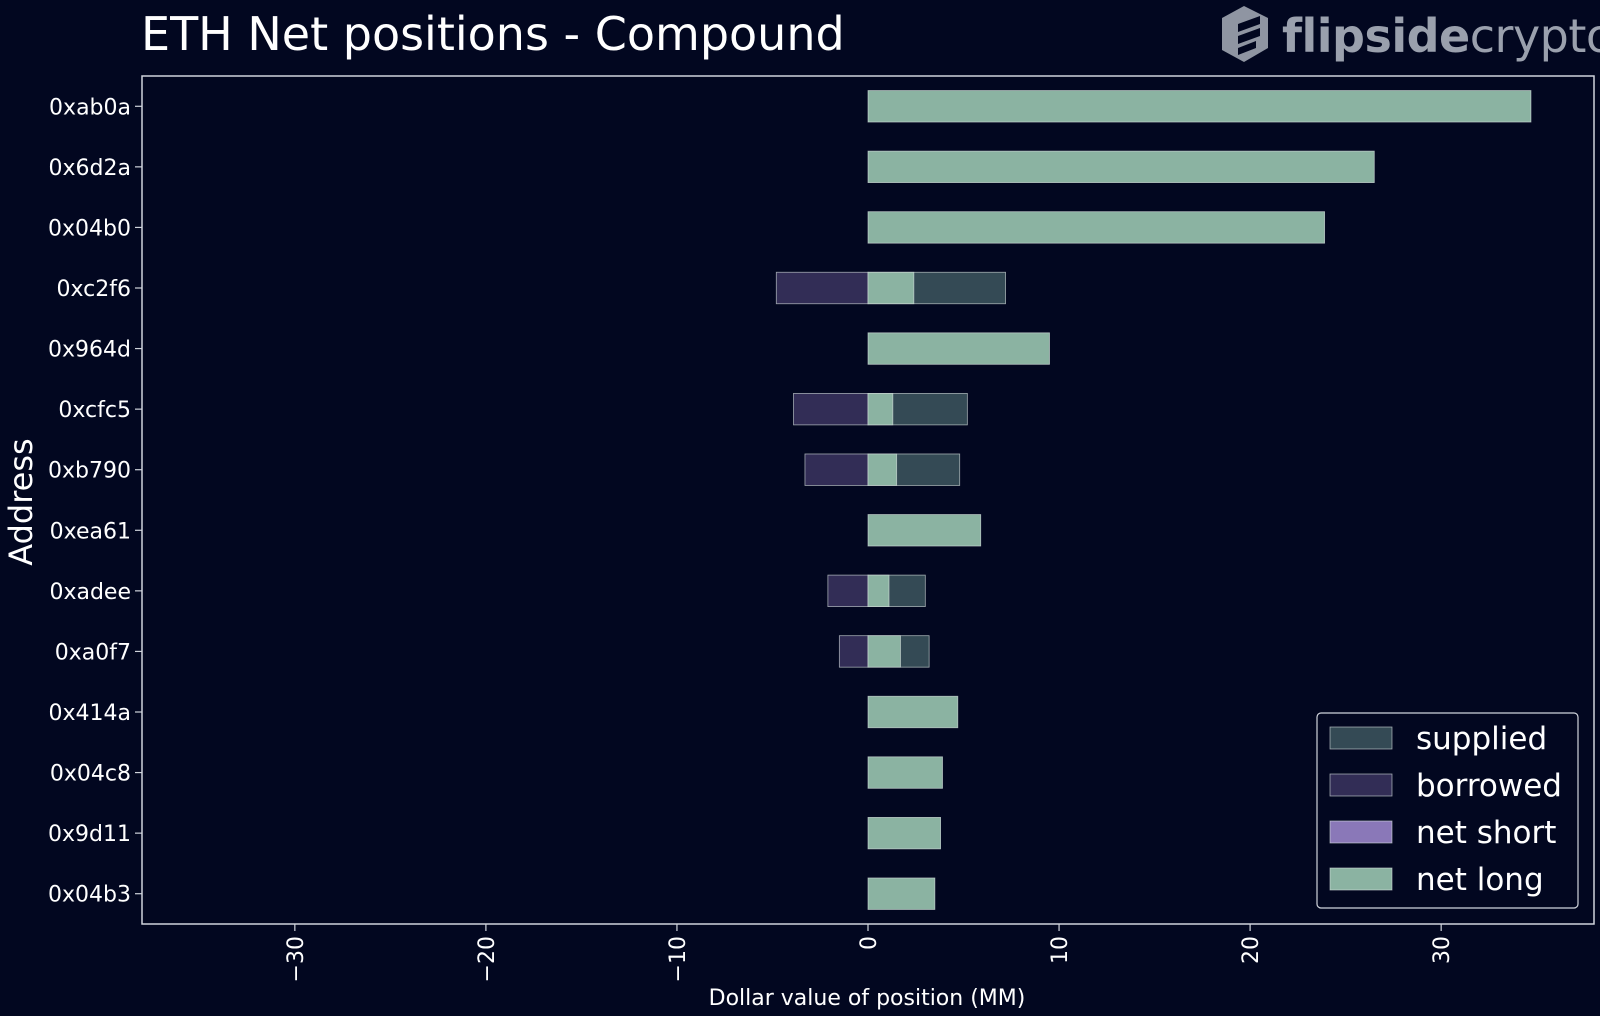 This screenshot has width=1600, height=1016. I want to click on bar-borrowed-0xa0f7, so click(853, 651).